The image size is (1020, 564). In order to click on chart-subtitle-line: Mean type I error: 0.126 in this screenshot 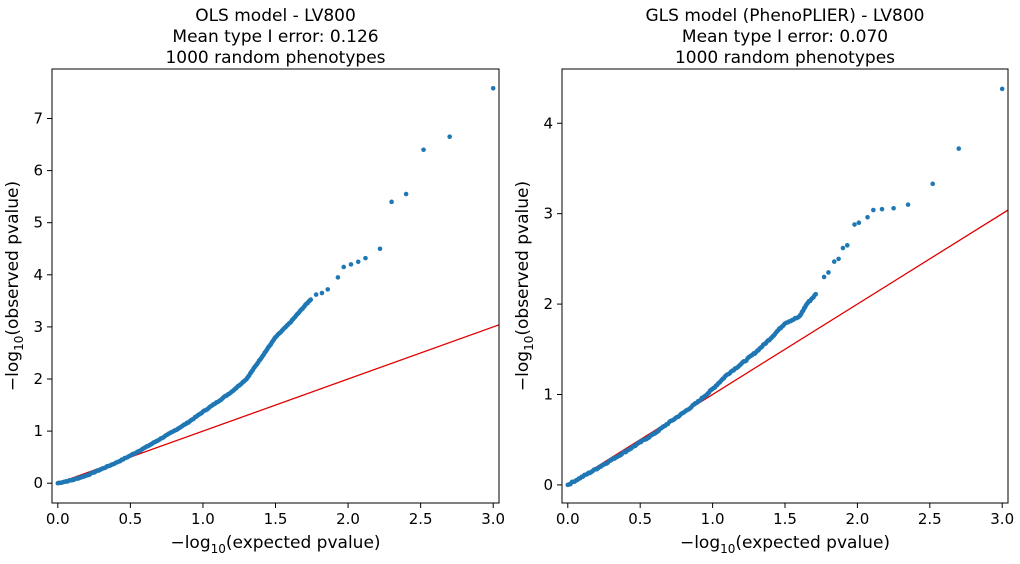, I will do `click(275, 37)`.